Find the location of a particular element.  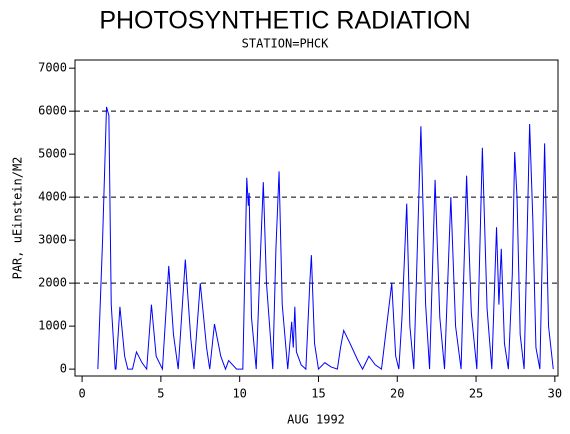

x-tick-label: 20 is located at coordinates (397, 394).